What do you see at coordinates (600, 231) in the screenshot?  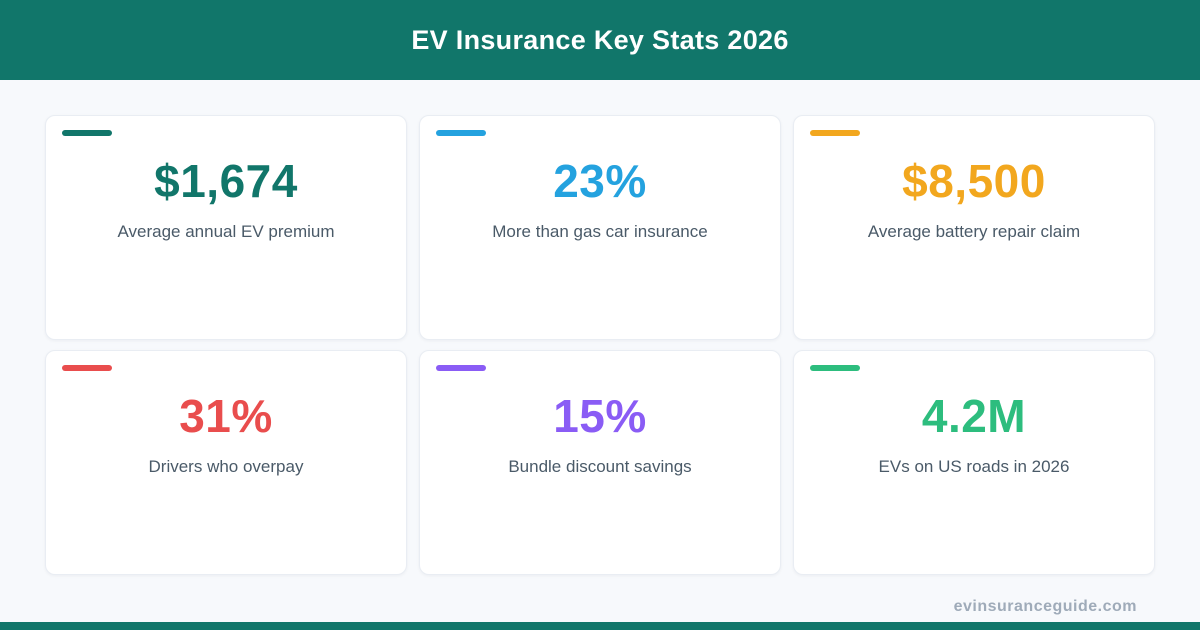 I see `stat-label: More than gas car insurance` at bounding box center [600, 231].